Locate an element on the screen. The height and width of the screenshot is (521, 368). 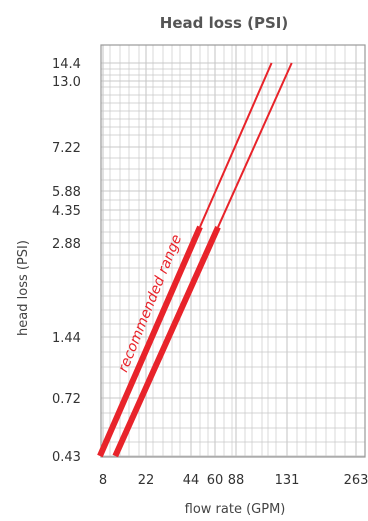
y-tick-label: 0.43 is located at coordinates (66, 457).